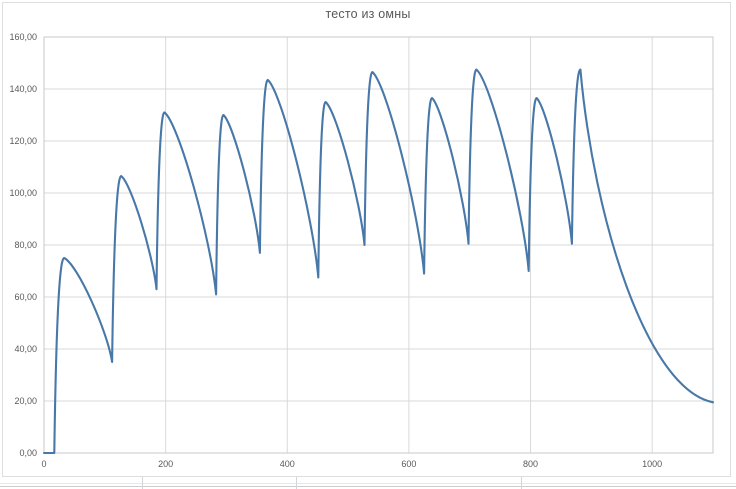 The width and height of the screenshot is (736, 489). Describe the element at coordinates (25, 297) in the screenshot. I see `y-tick-label: 60,00` at that location.